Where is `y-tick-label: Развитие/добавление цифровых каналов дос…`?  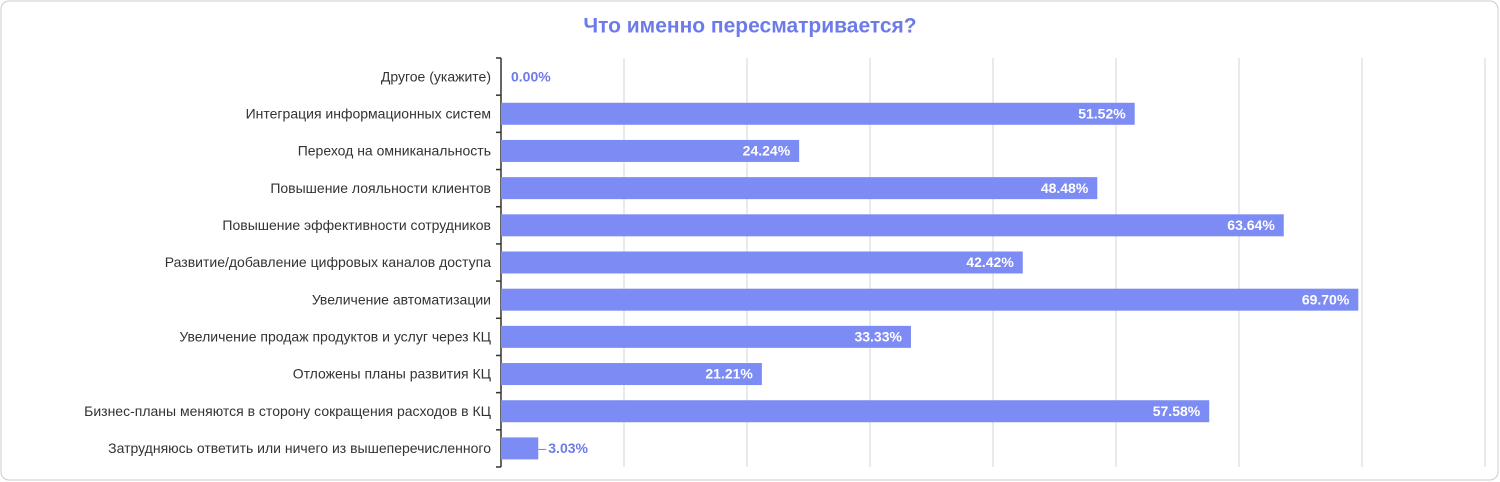
y-tick-label: Развитие/добавление цифровых каналов дос… is located at coordinates (328, 262).